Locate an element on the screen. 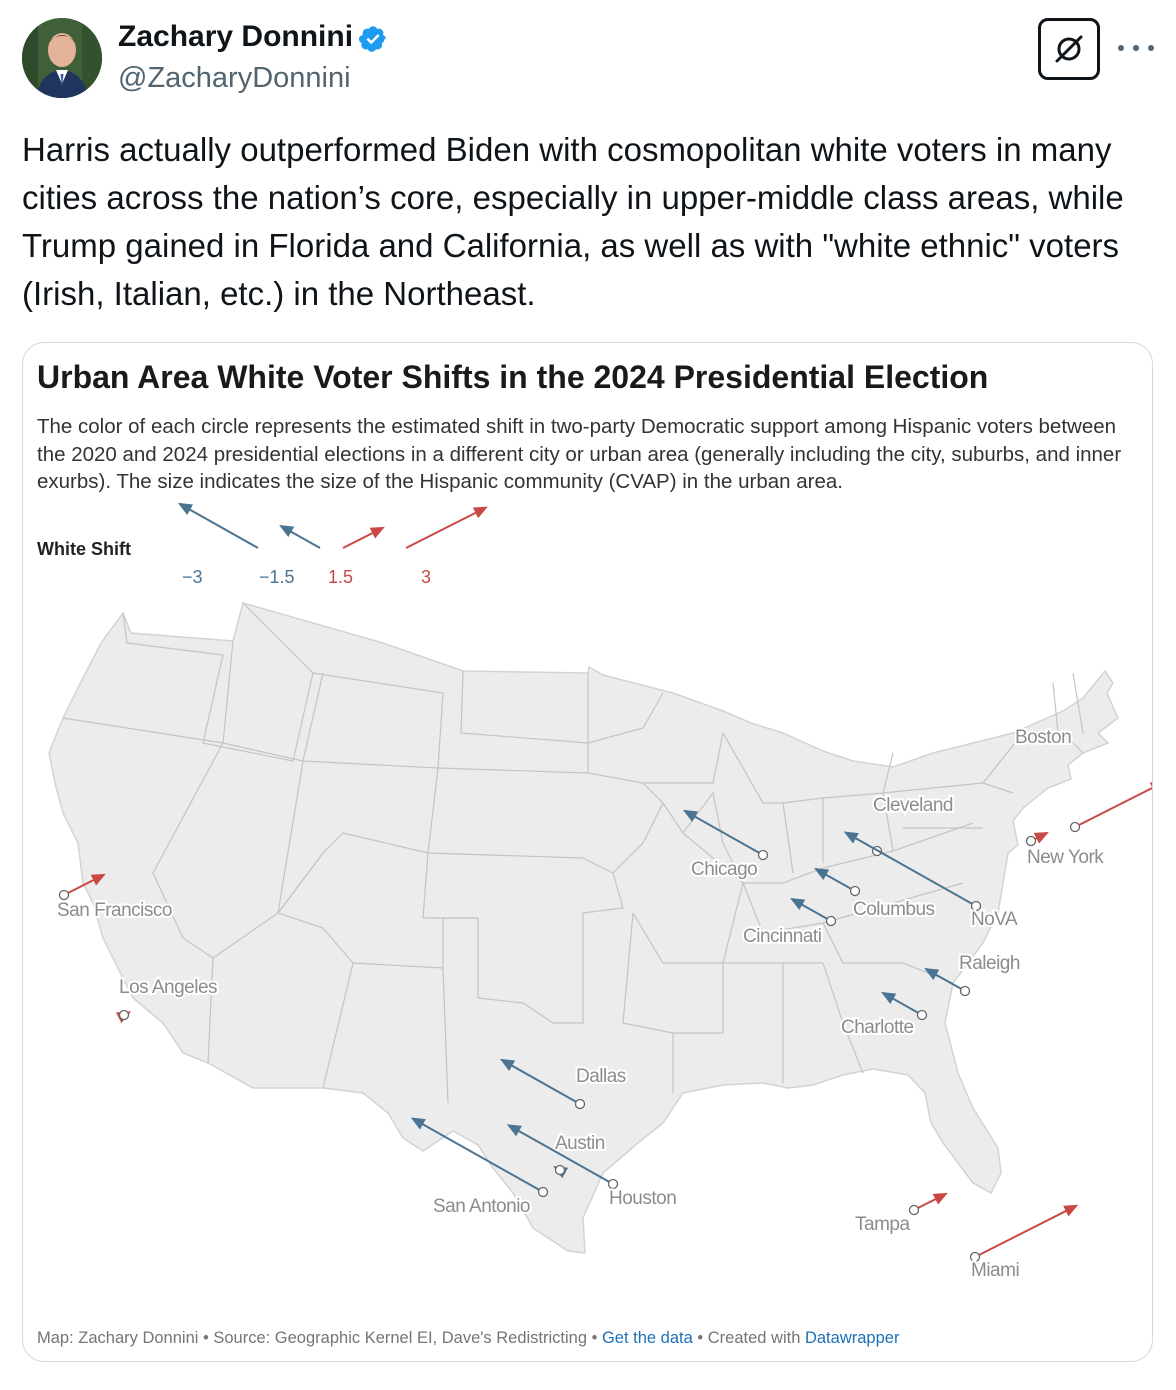 The height and width of the screenshot is (1390, 1176). city-marker: San Francisco is located at coordinates (114, 898).